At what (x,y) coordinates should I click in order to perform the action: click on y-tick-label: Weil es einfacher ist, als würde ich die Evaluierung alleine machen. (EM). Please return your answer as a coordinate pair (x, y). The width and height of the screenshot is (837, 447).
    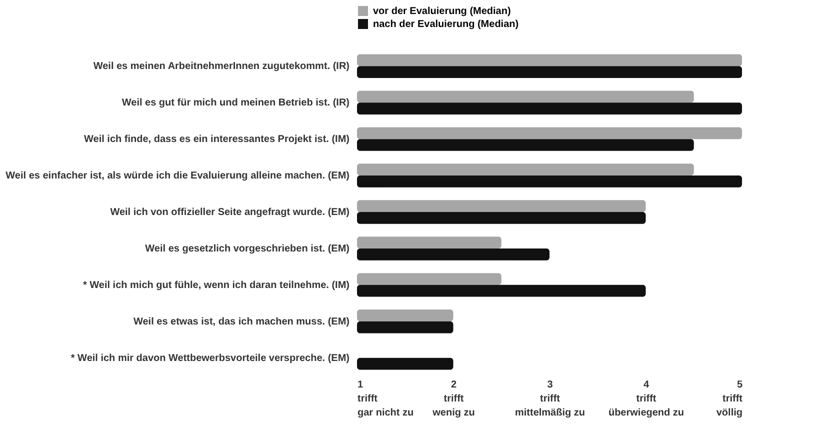
    Looking at the image, I should click on (178, 176).